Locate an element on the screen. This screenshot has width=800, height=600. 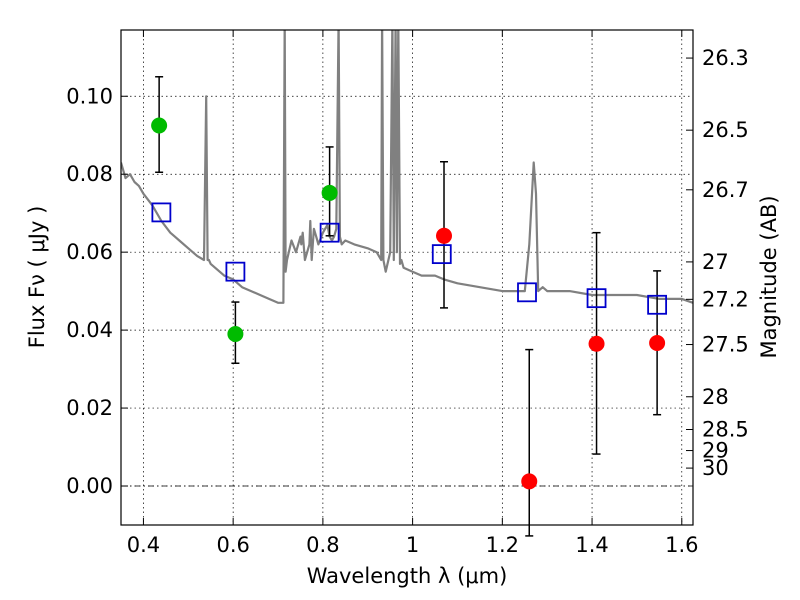
x-tick-labels: 0.4 0.6 0.8 1 1.2 1.4 1.6 is located at coordinates (413, 545).